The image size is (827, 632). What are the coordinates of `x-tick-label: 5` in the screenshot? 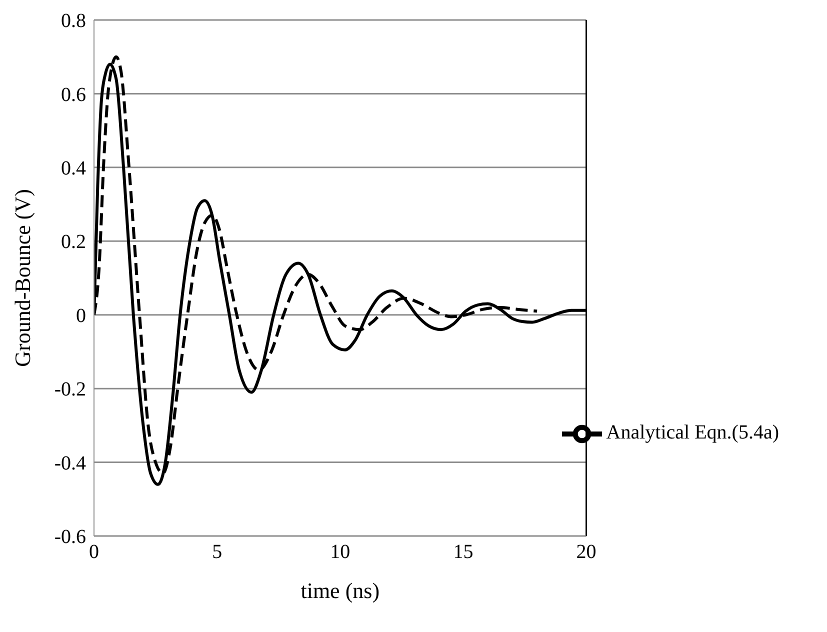 It's located at (217, 552).